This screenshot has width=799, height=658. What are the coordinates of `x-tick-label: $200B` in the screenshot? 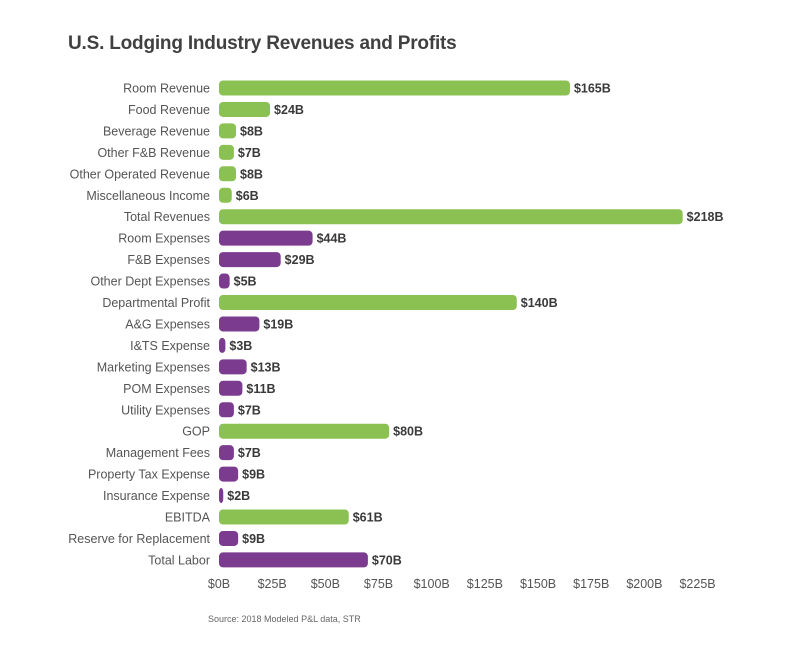 It's located at (644, 584).